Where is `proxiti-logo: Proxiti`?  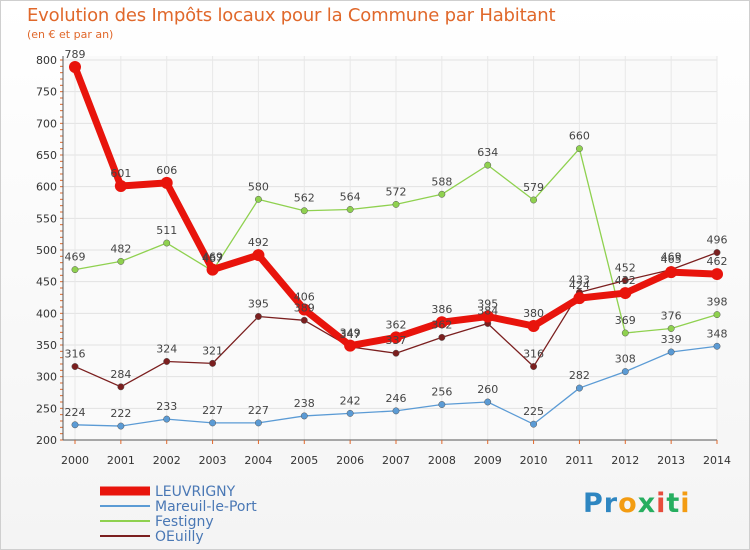
proxiti-logo: Proxiti is located at coordinates (637, 503).